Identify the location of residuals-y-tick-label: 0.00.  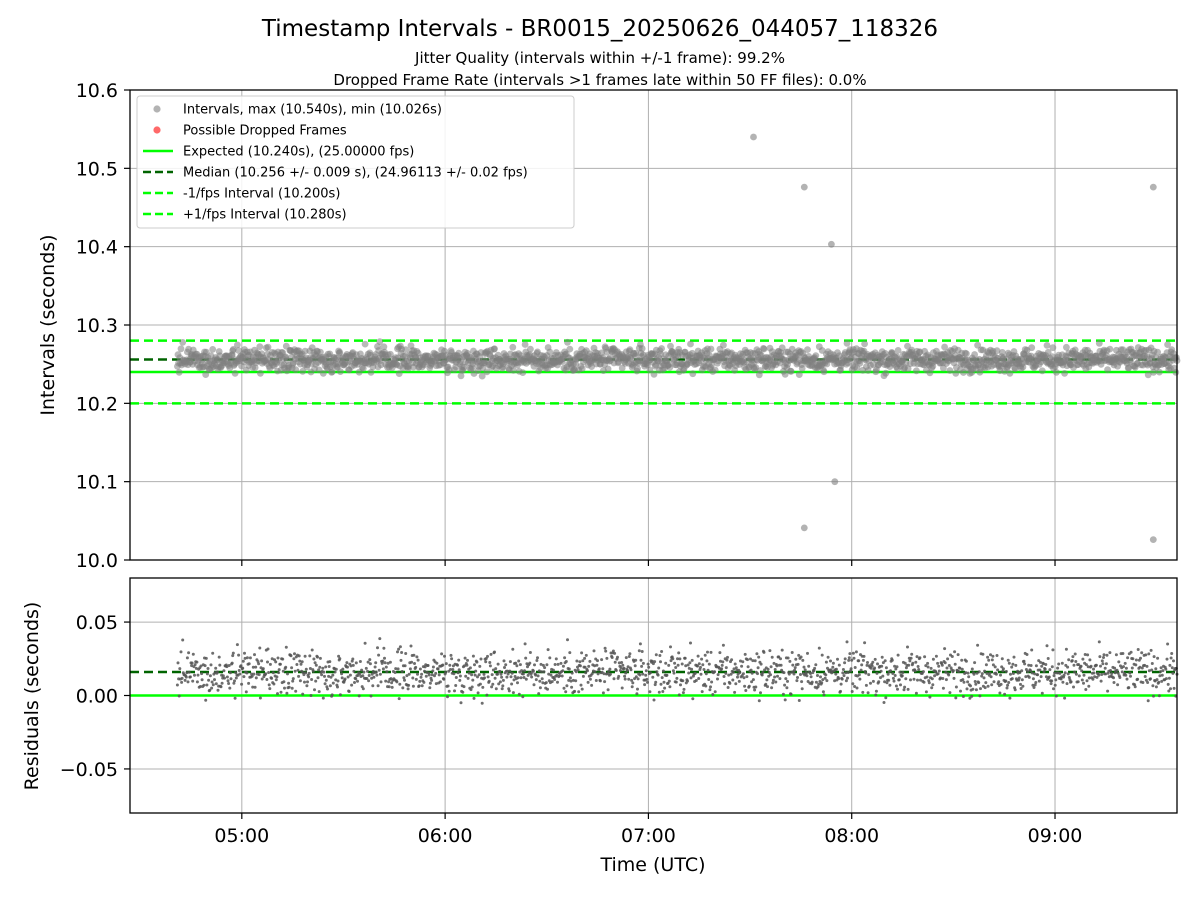
(97, 697).